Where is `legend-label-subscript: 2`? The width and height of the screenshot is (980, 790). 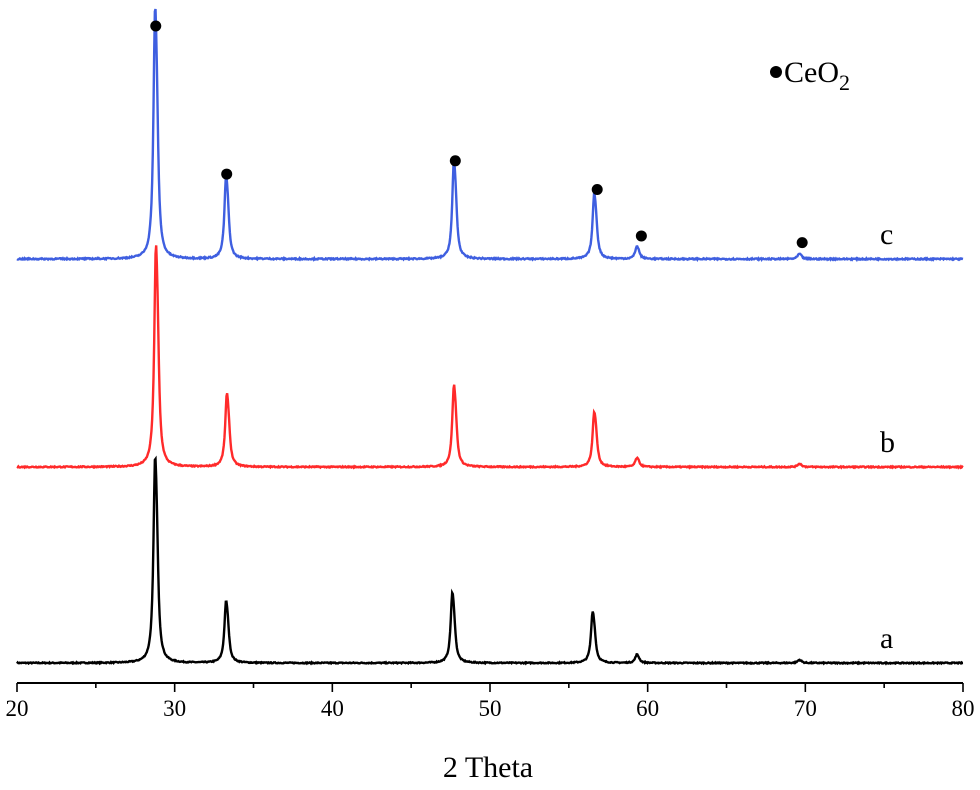 legend-label-subscript: 2 is located at coordinates (844, 82).